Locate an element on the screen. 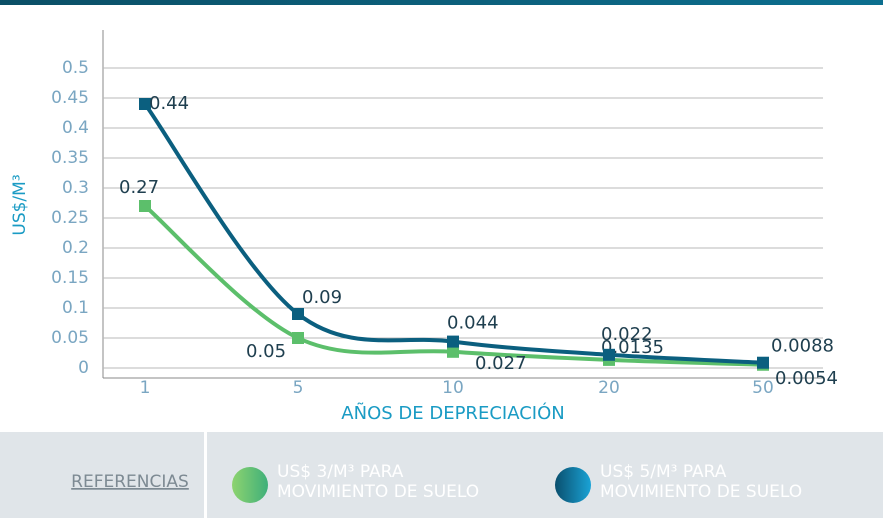 The width and height of the screenshot is (883, 518). legend-label: US$ 3/M³ PARA MOVIMIENTO DE SUELO is located at coordinates (378, 482).